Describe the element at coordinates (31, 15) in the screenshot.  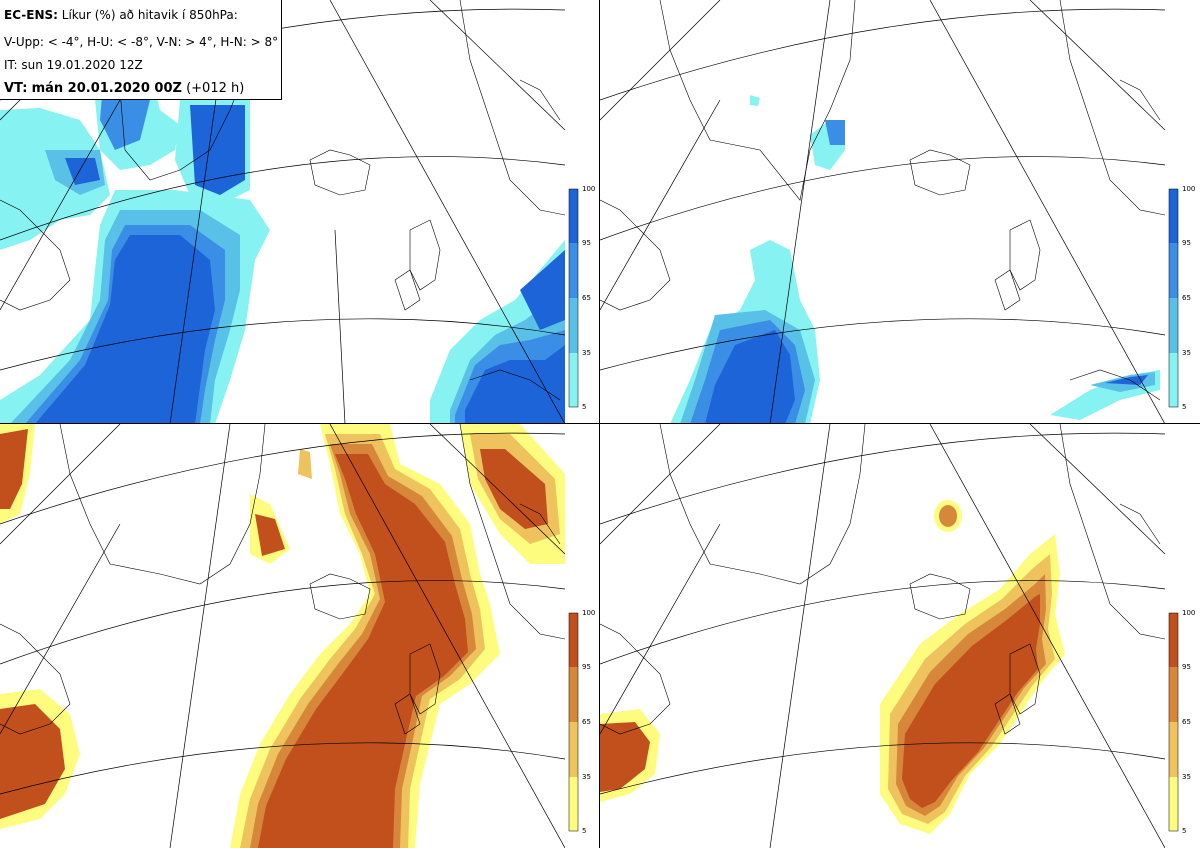
I see `model-label: EC-ENS:` at that location.